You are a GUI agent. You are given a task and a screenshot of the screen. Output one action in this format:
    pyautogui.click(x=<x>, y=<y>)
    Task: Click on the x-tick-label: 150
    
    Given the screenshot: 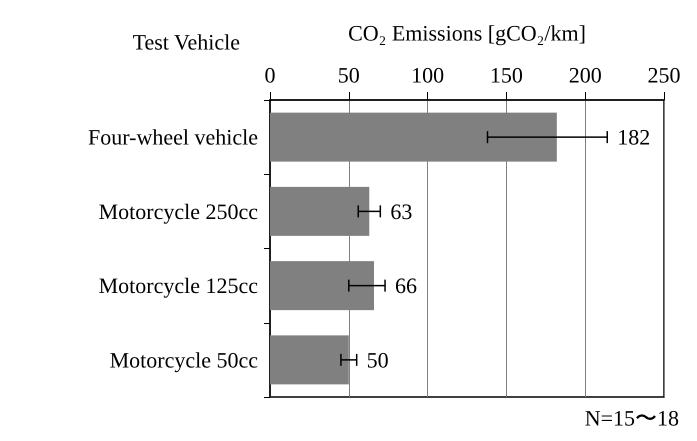 What is the action you would take?
    pyautogui.click(x=506, y=75)
    